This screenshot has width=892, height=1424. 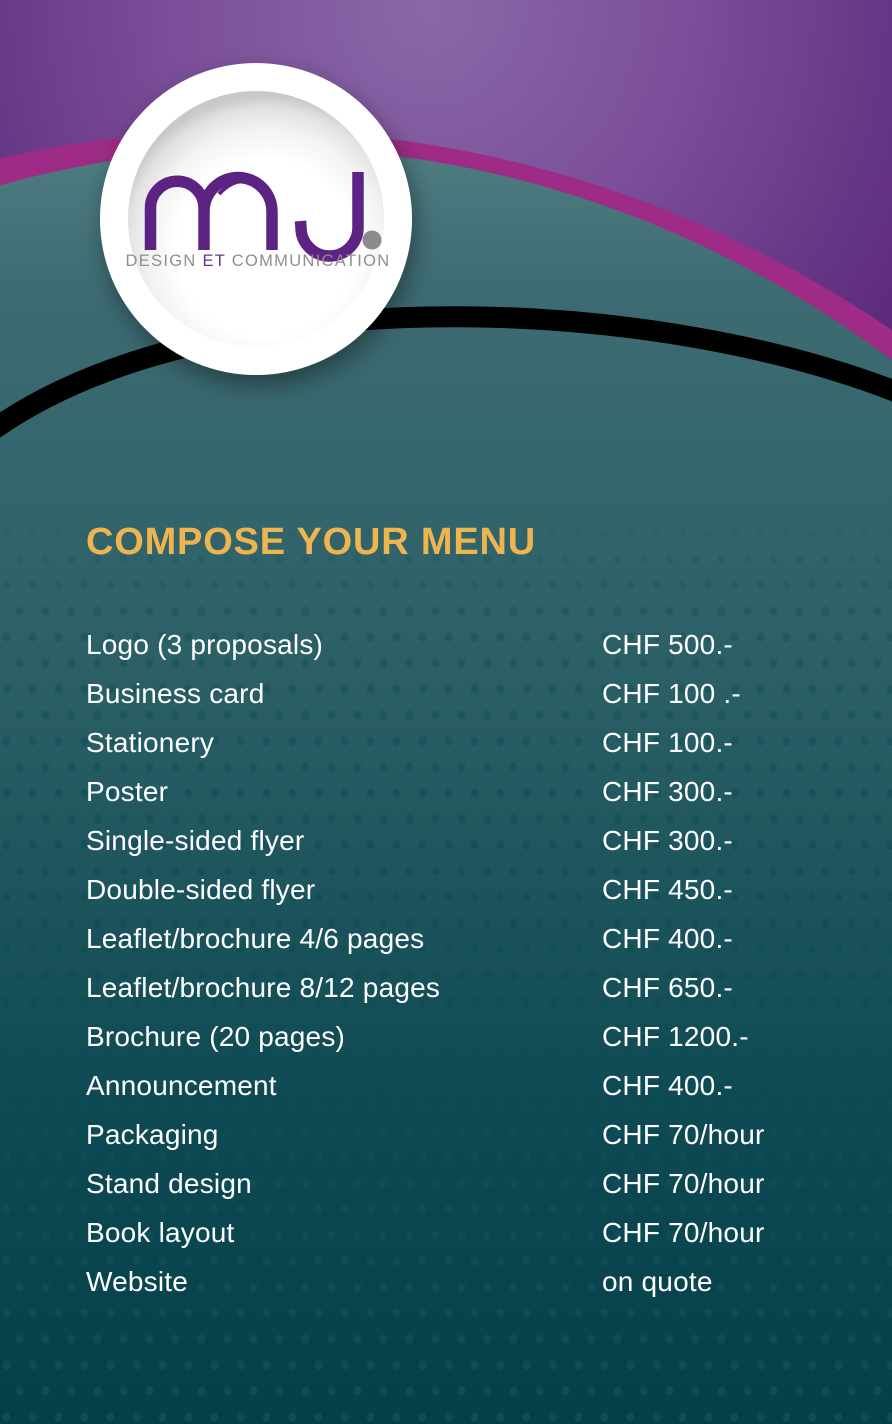 What do you see at coordinates (216, 1036) in the screenshot?
I see `service-name: Brochure (20 pages)` at bounding box center [216, 1036].